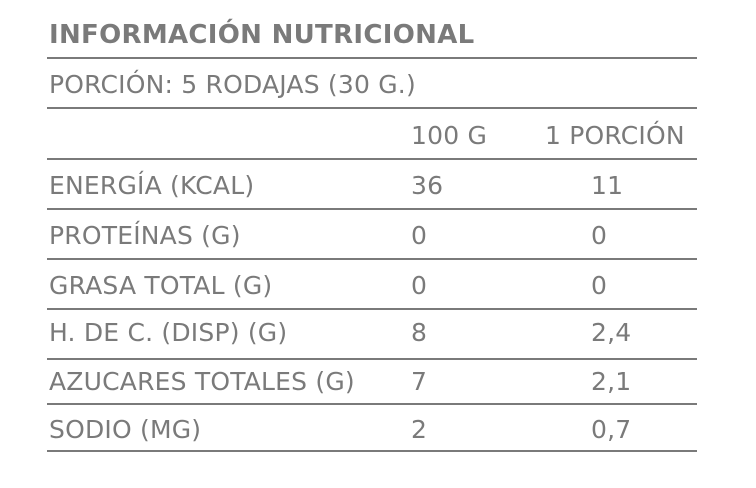  I want to click on nutrient-label: ENERGÍA (KCAL), so click(152, 185).